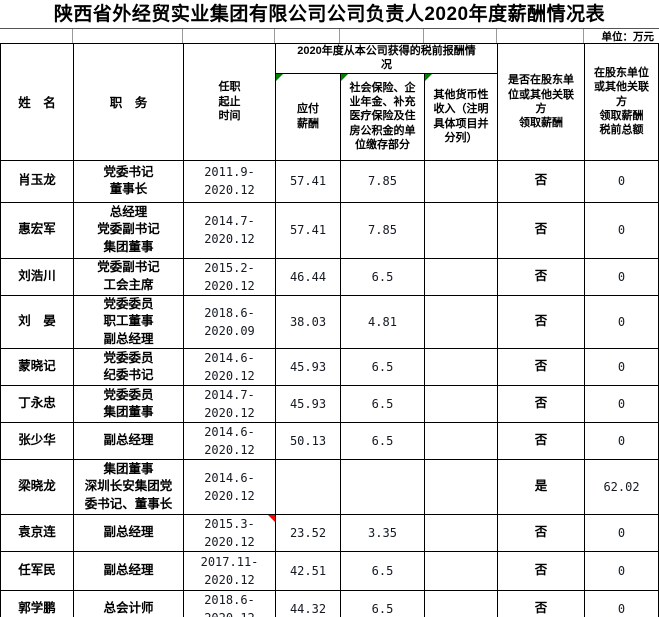  What do you see at coordinates (37, 322) in the screenshot?
I see `name-cell: 刘 晏` at bounding box center [37, 322].